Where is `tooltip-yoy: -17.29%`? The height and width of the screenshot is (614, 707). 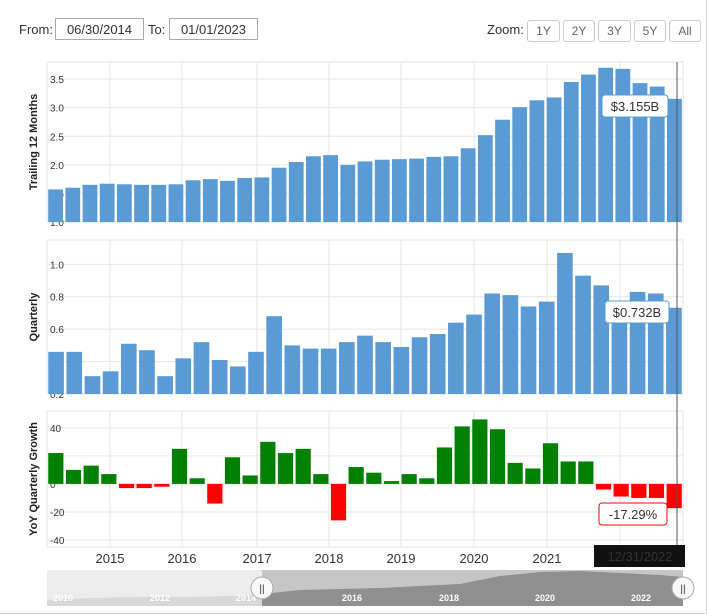 tooltip-yoy: -17.29% is located at coordinates (633, 514).